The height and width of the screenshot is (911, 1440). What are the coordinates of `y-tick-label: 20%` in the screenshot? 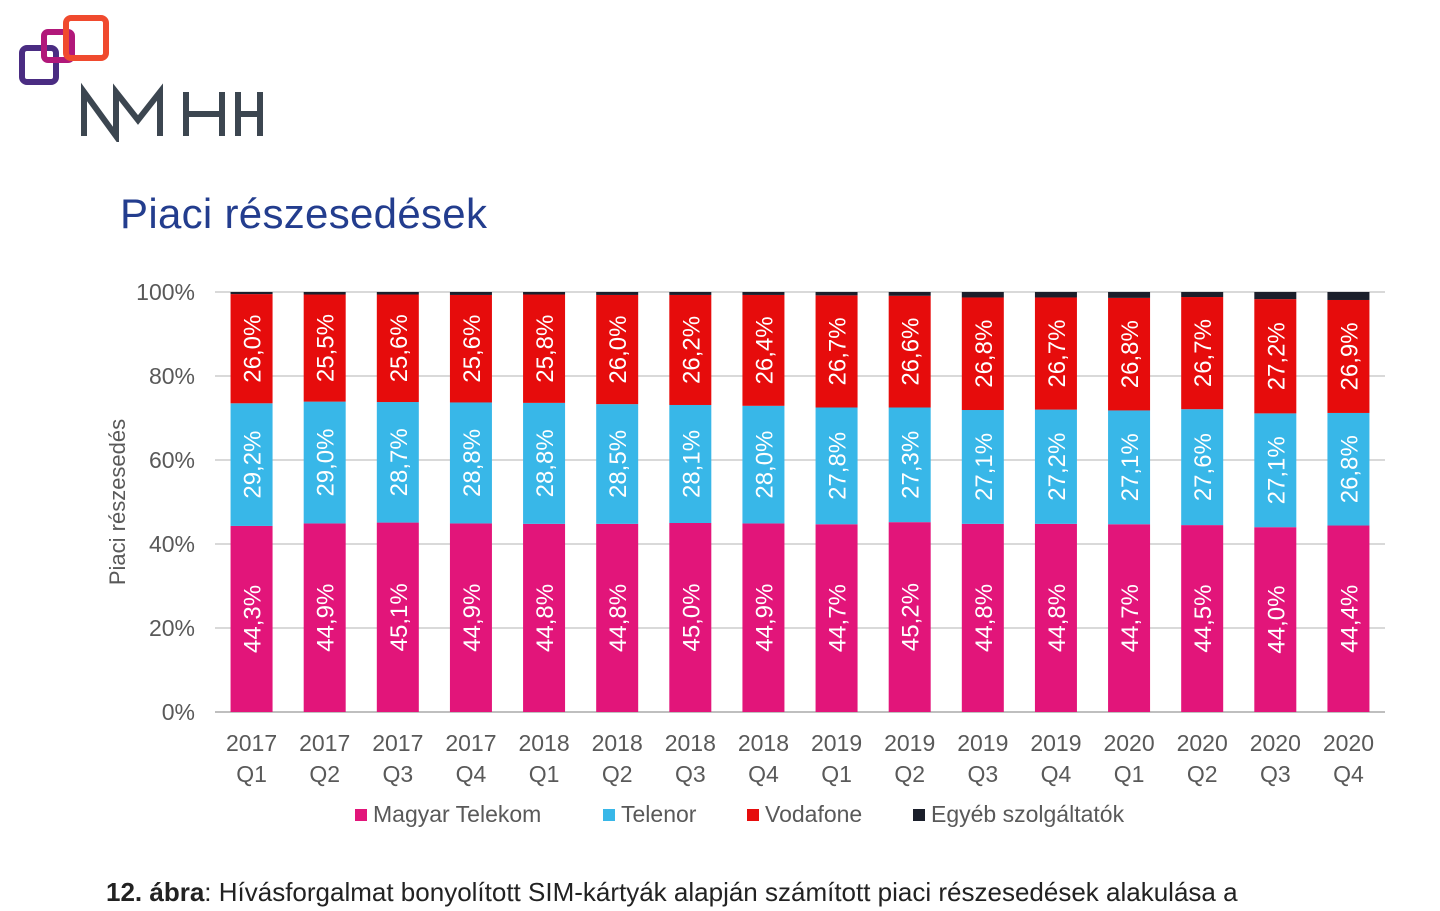 It's located at (172, 628).